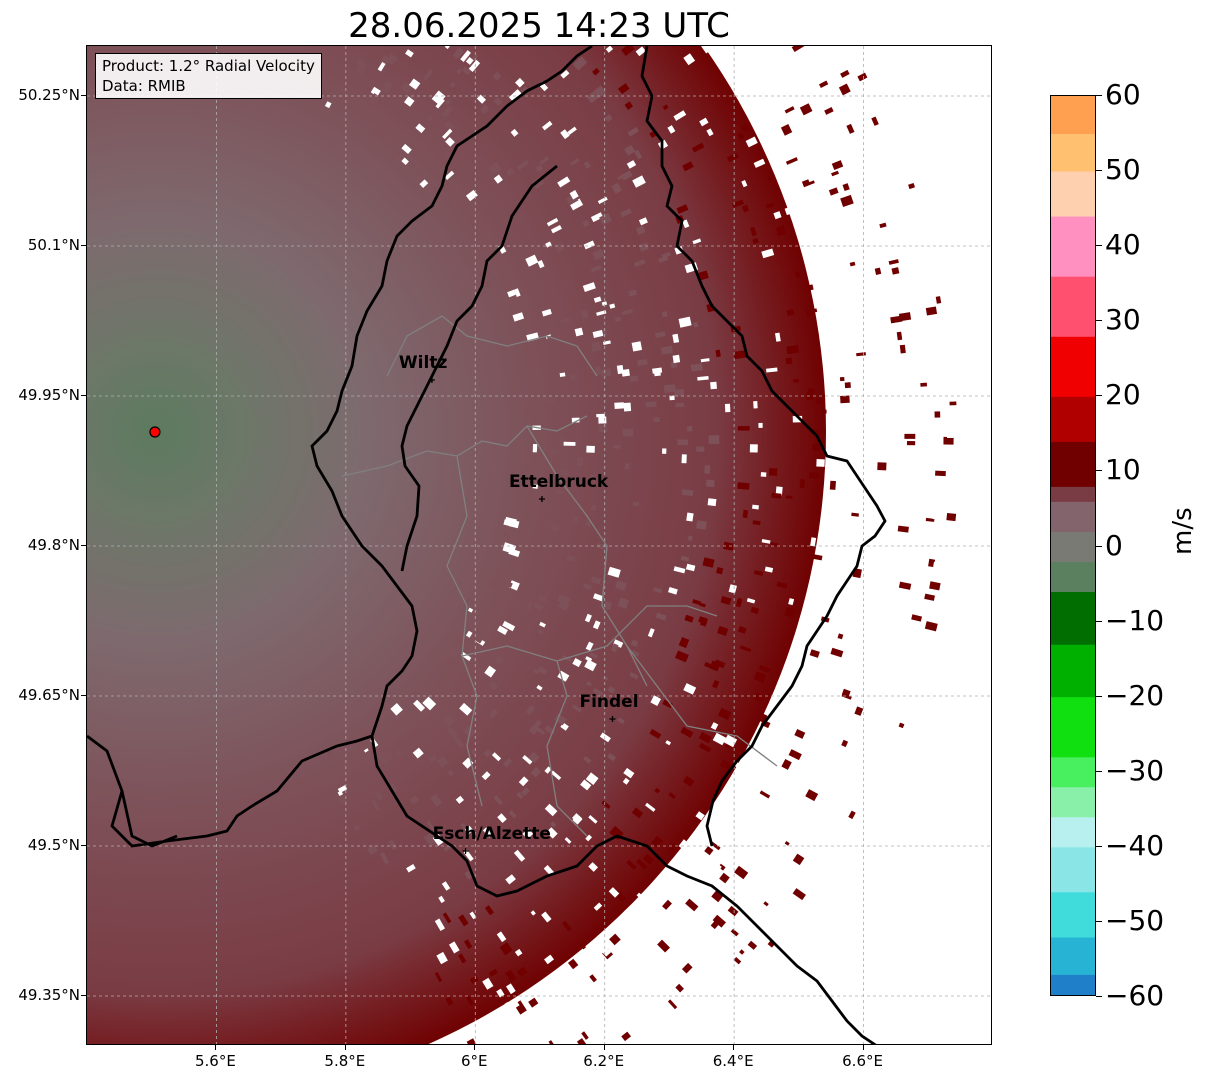  I want to click on figure-title: 28.06.2025 14:23 UTC, so click(539, 26).